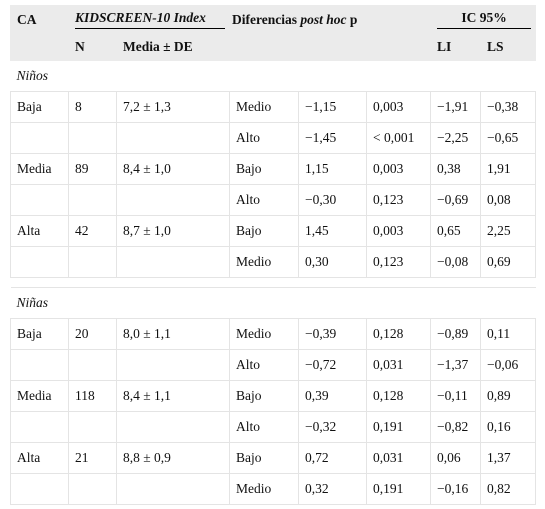 The height and width of the screenshot is (509, 545). What do you see at coordinates (508, 365) in the screenshot?
I see `ls-cell: −0,06` at bounding box center [508, 365].